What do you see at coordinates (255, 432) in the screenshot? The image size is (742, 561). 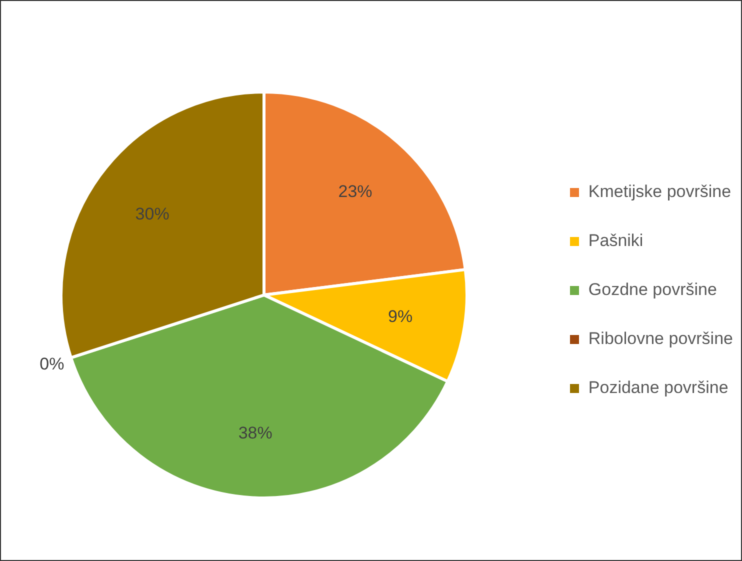 I see `data-label: 38%` at bounding box center [255, 432].